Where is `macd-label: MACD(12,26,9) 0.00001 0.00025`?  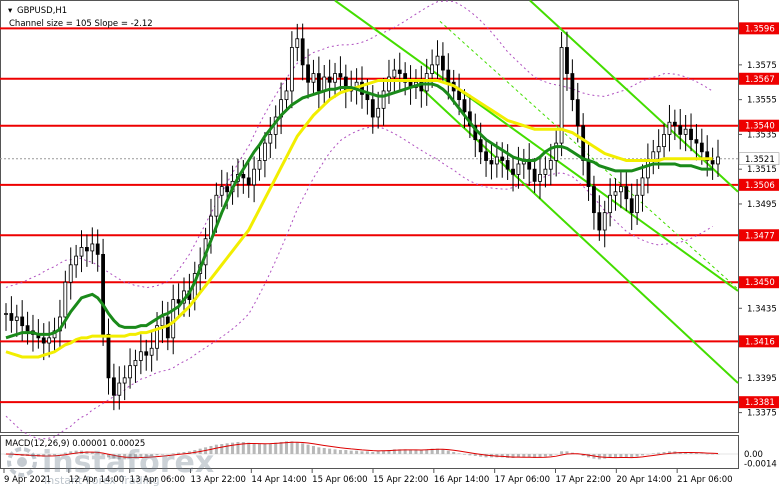
macd-label: MACD(12,26,9) 0.00001 0.00025 is located at coordinates (75, 444).